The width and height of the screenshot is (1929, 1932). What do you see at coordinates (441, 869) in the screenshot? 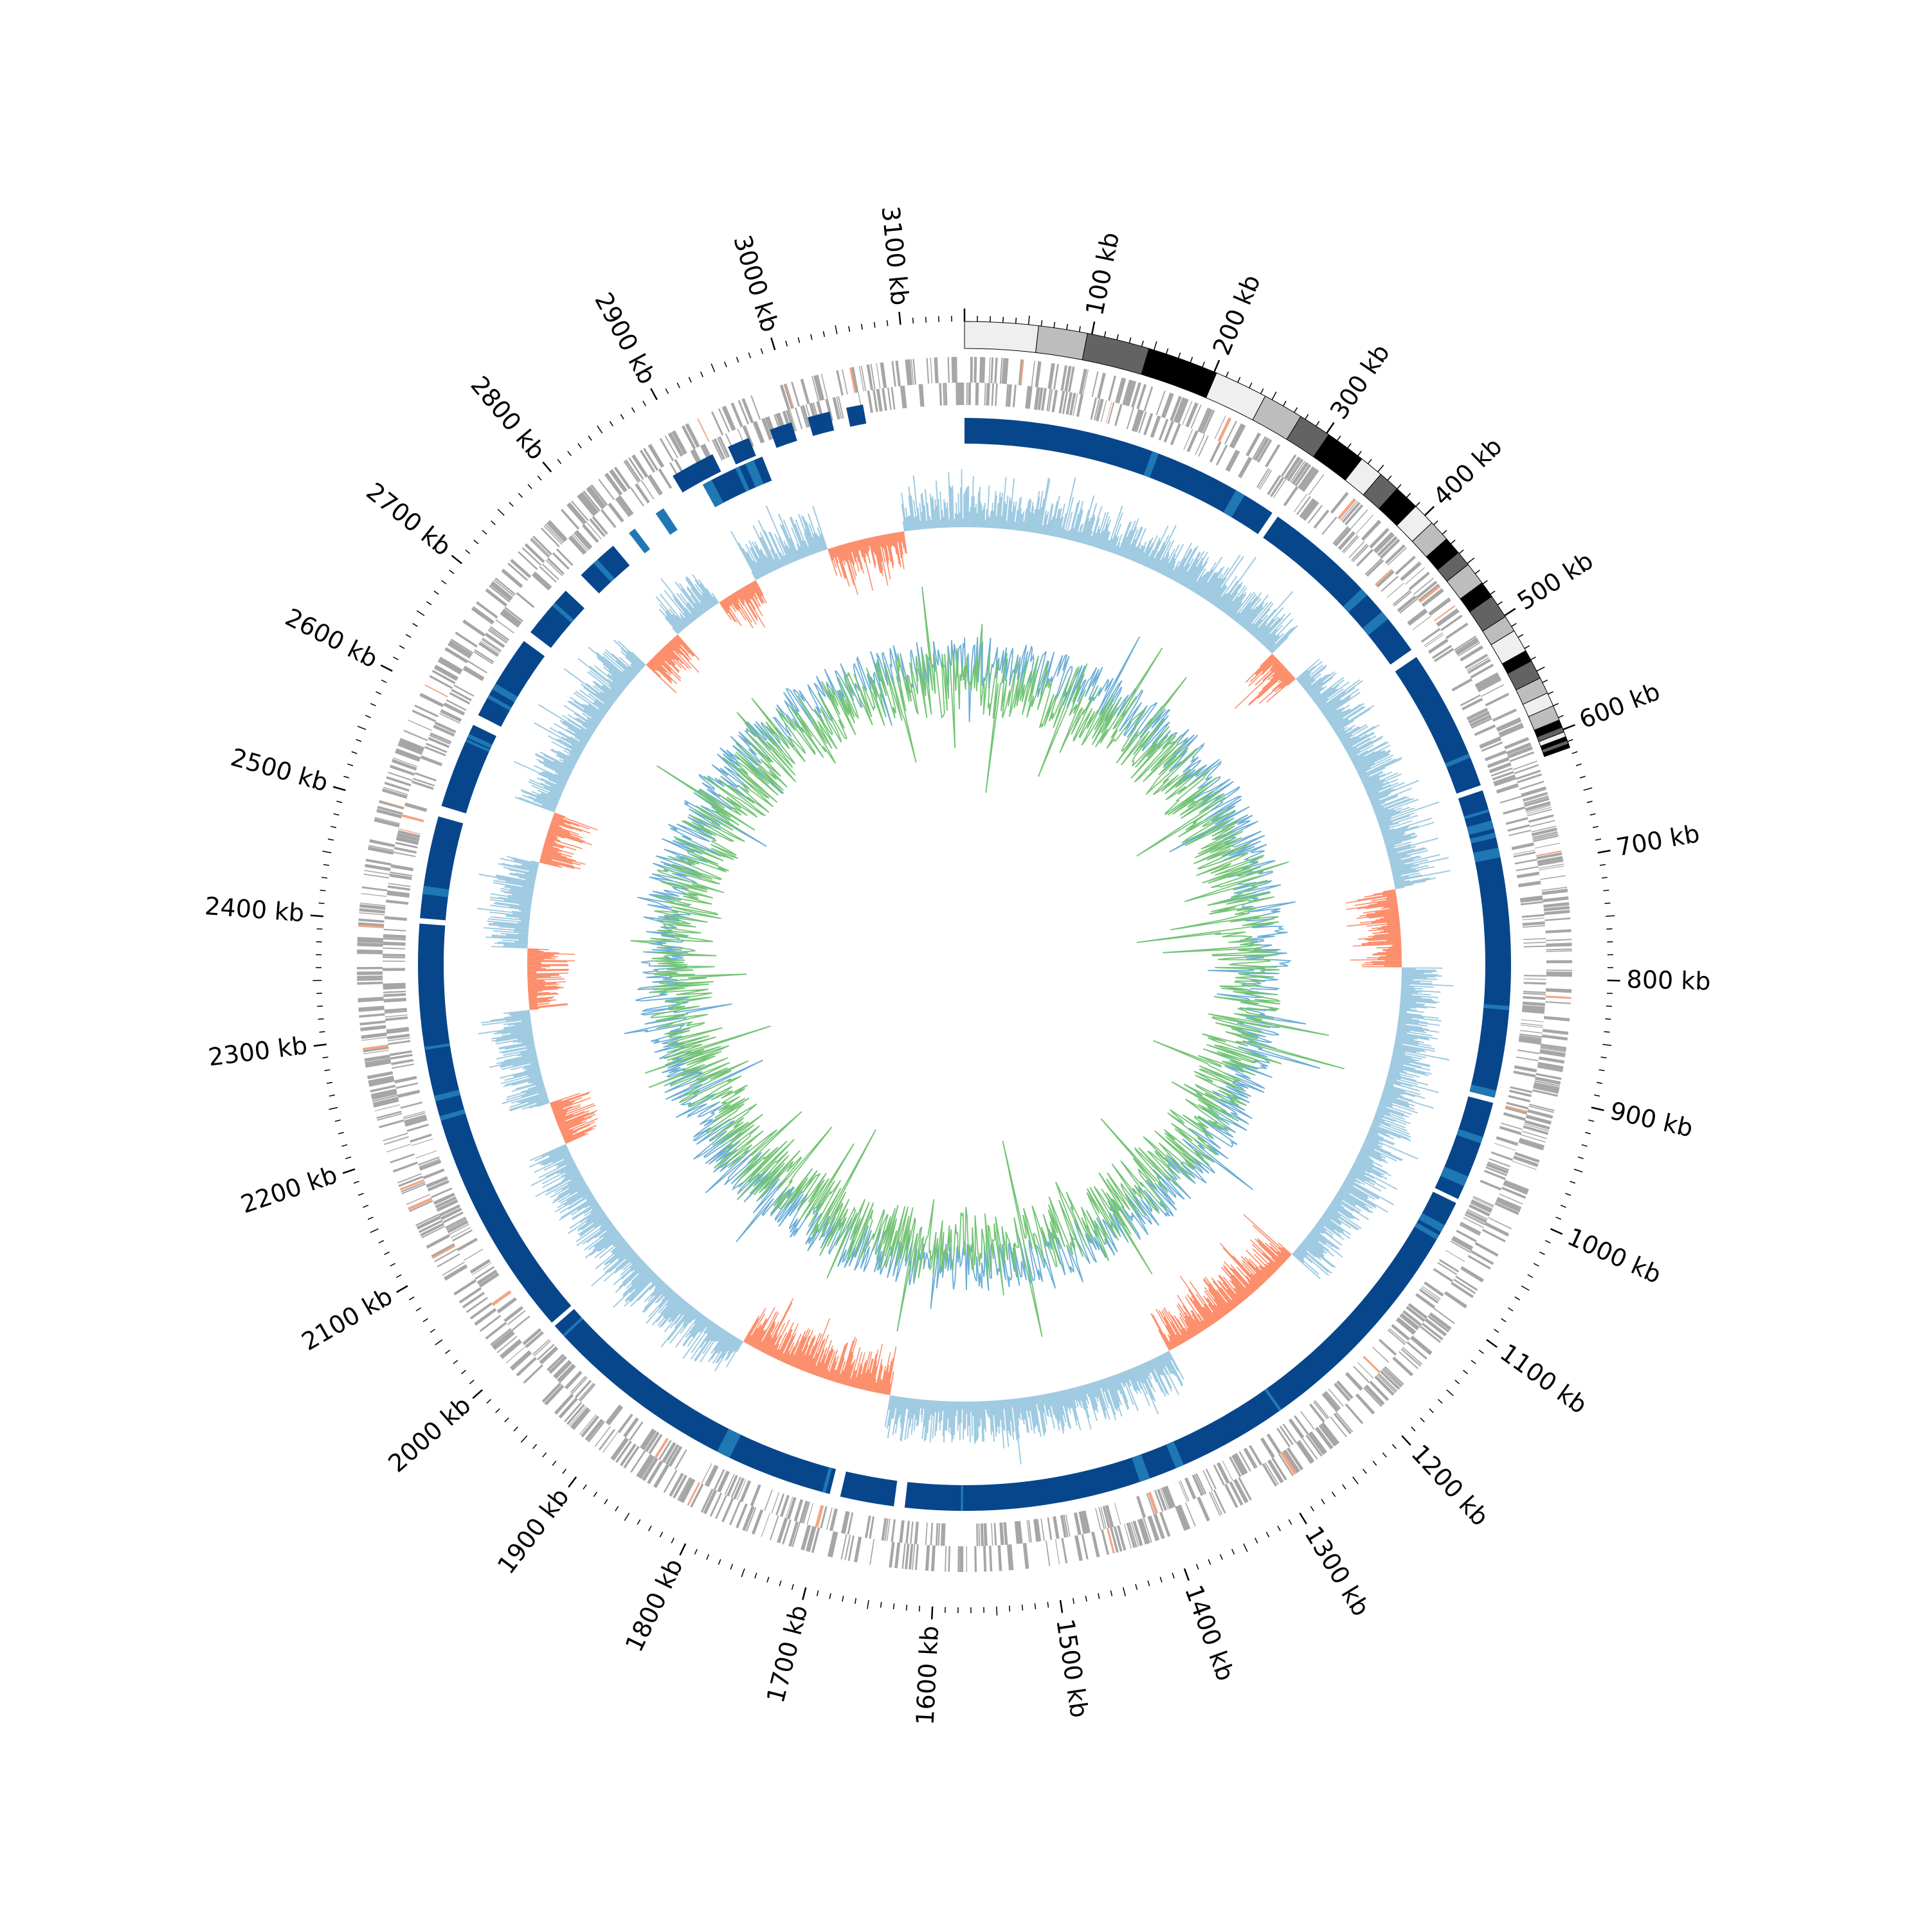
I see `block-segment` at bounding box center [441, 869].